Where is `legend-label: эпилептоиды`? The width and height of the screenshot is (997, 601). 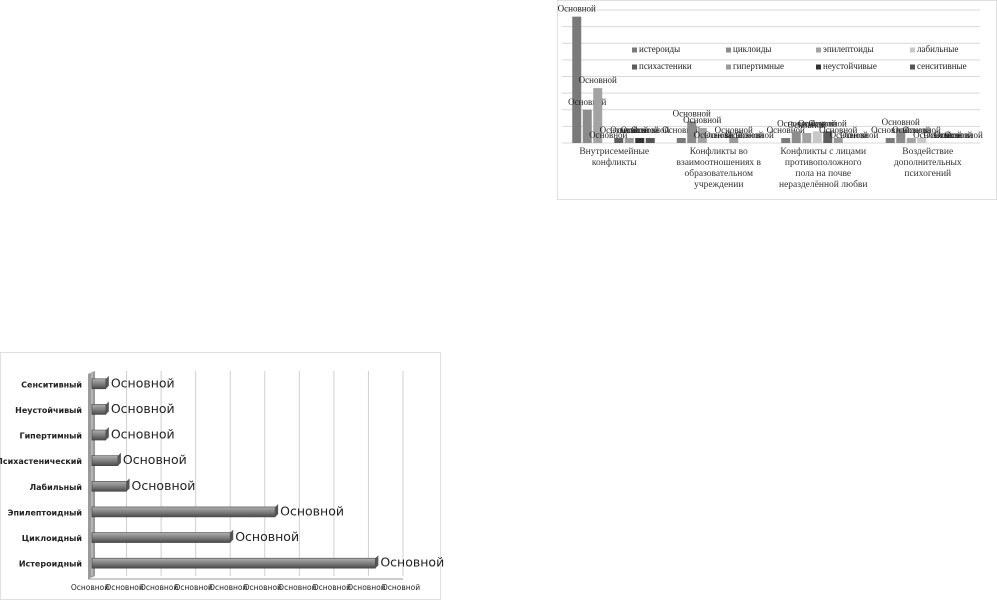
legend-label: эпилептоиды is located at coordinates (848, 49).